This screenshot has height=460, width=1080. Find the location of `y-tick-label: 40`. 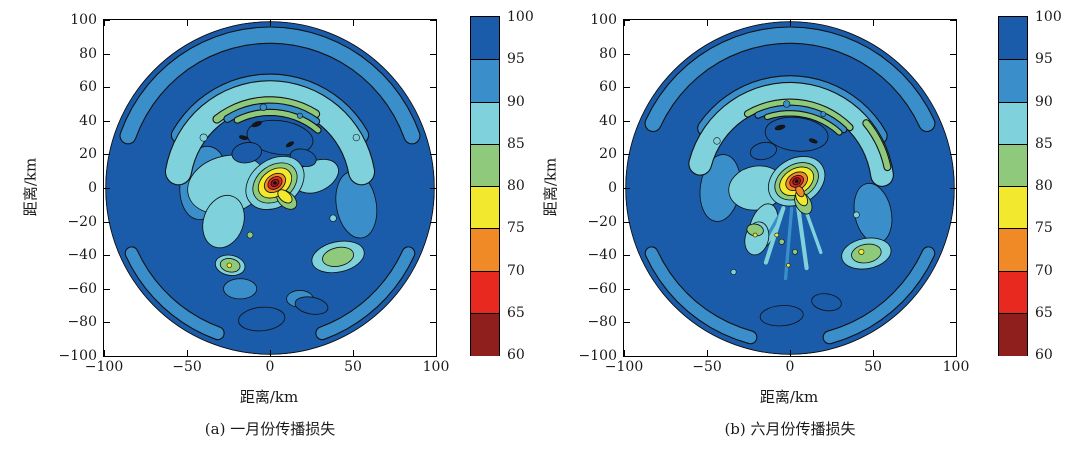

y-tick-label: 40 is located at coordinates (608, 120).